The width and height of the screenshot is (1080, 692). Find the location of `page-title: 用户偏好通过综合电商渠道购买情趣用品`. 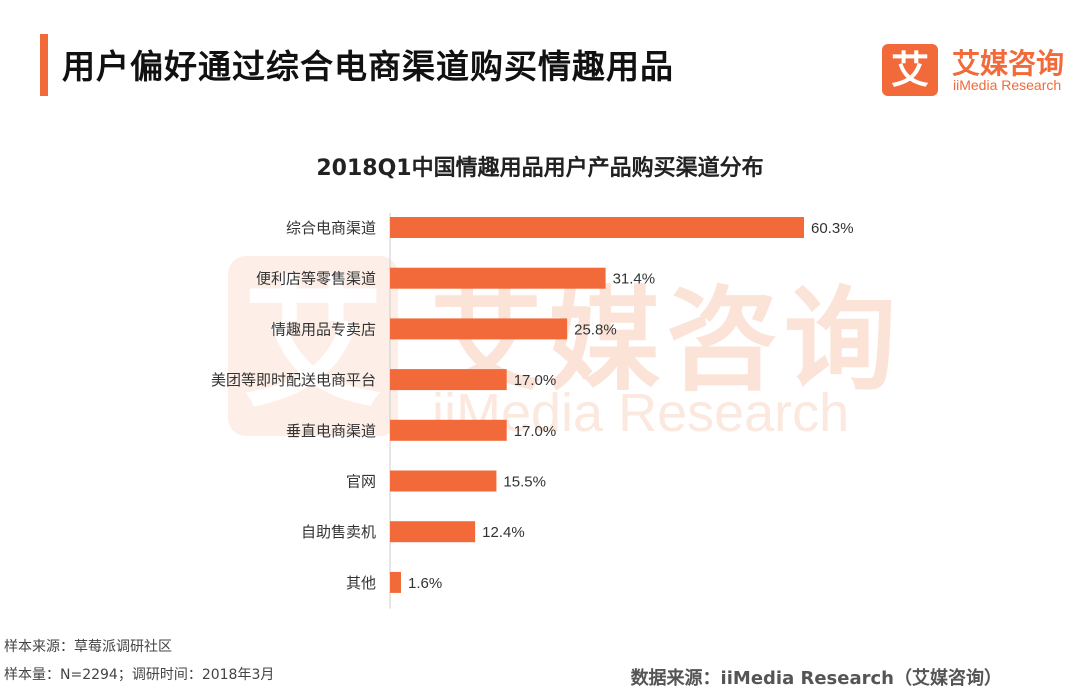

page-title: 用户偏好通过综合电商渠道购买情趣用品 is located at coordinates (368, 66).